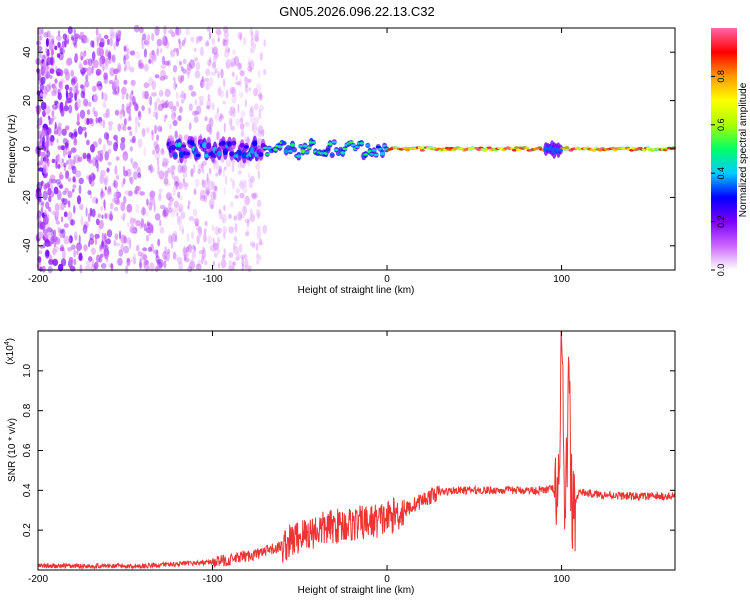 The width and height of the screenshot is (750, 600). I want to click on svg-text: (x104), so click(10, 351).